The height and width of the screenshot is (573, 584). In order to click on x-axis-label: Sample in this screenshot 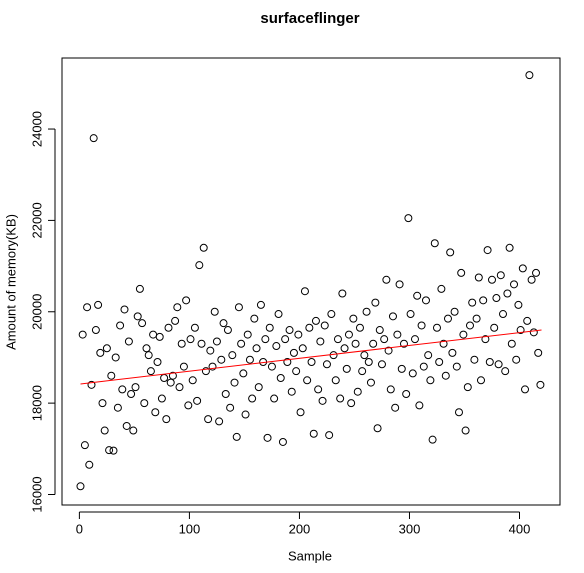, I will do `click(310, 555)`.